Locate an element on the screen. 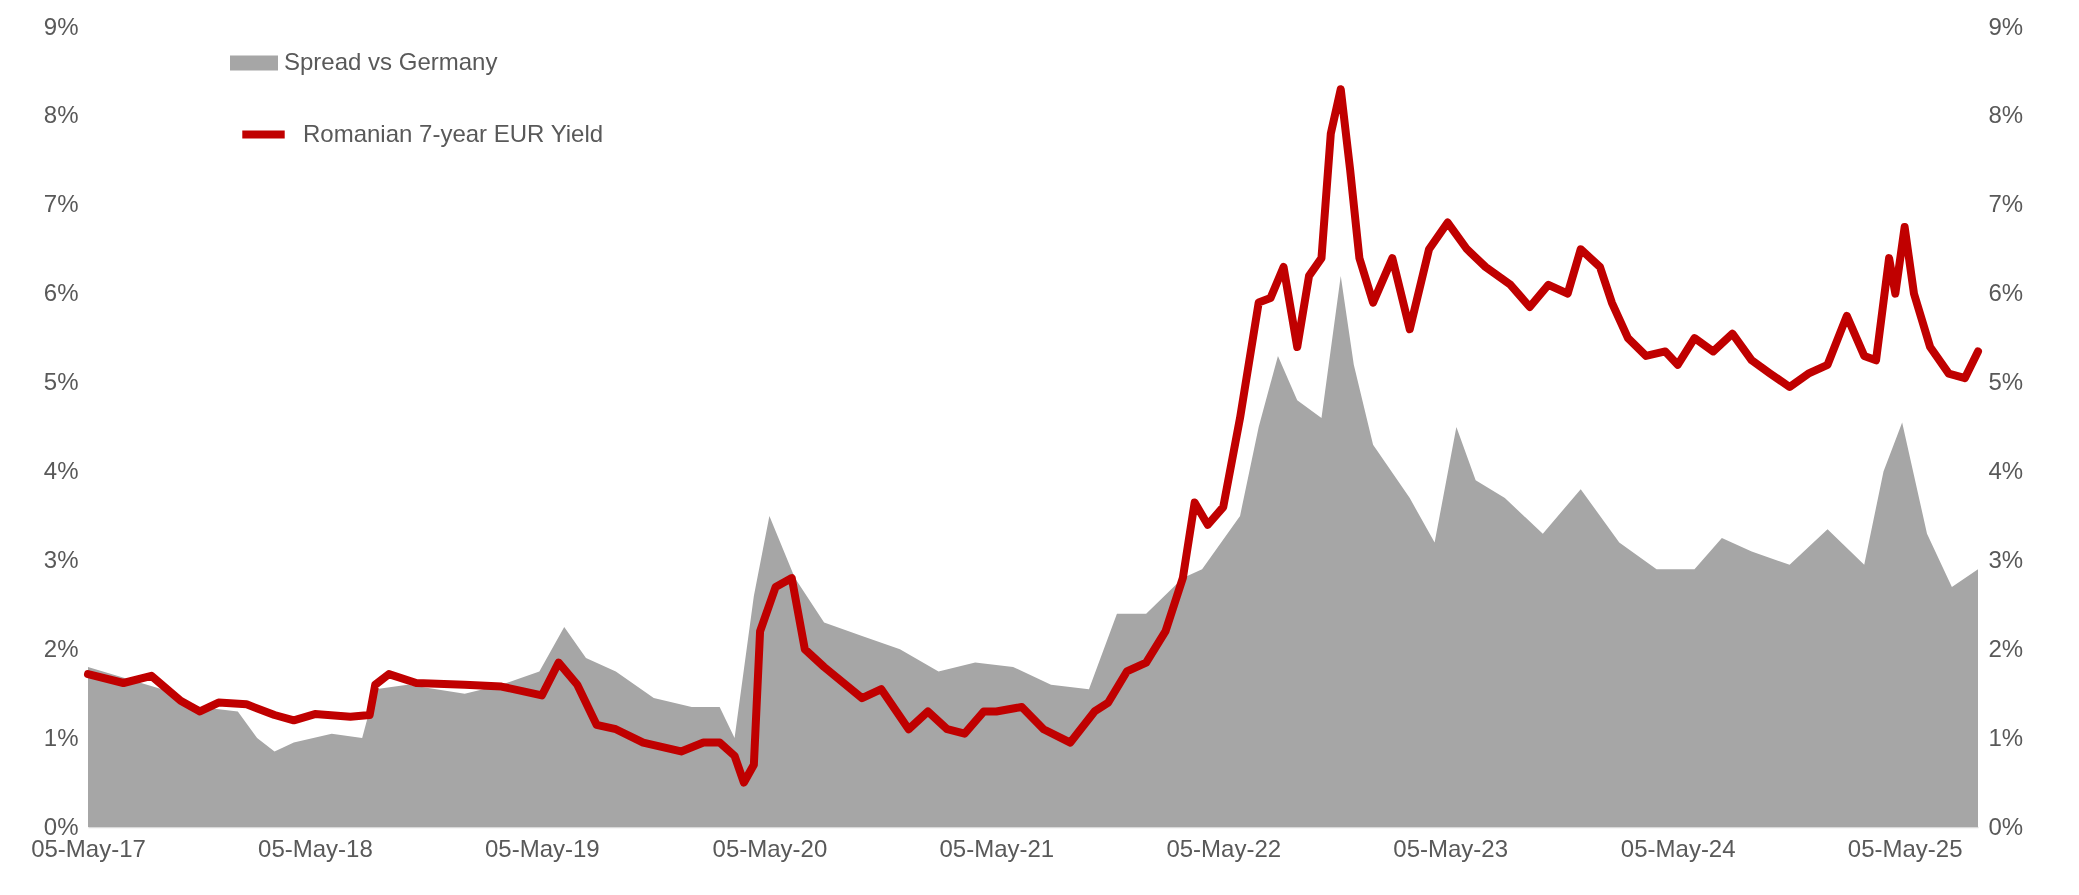 The height and width of the screenshot is (895, 2079). x-tick-label: 05-May-22 is located at coordinates (1224, 848).